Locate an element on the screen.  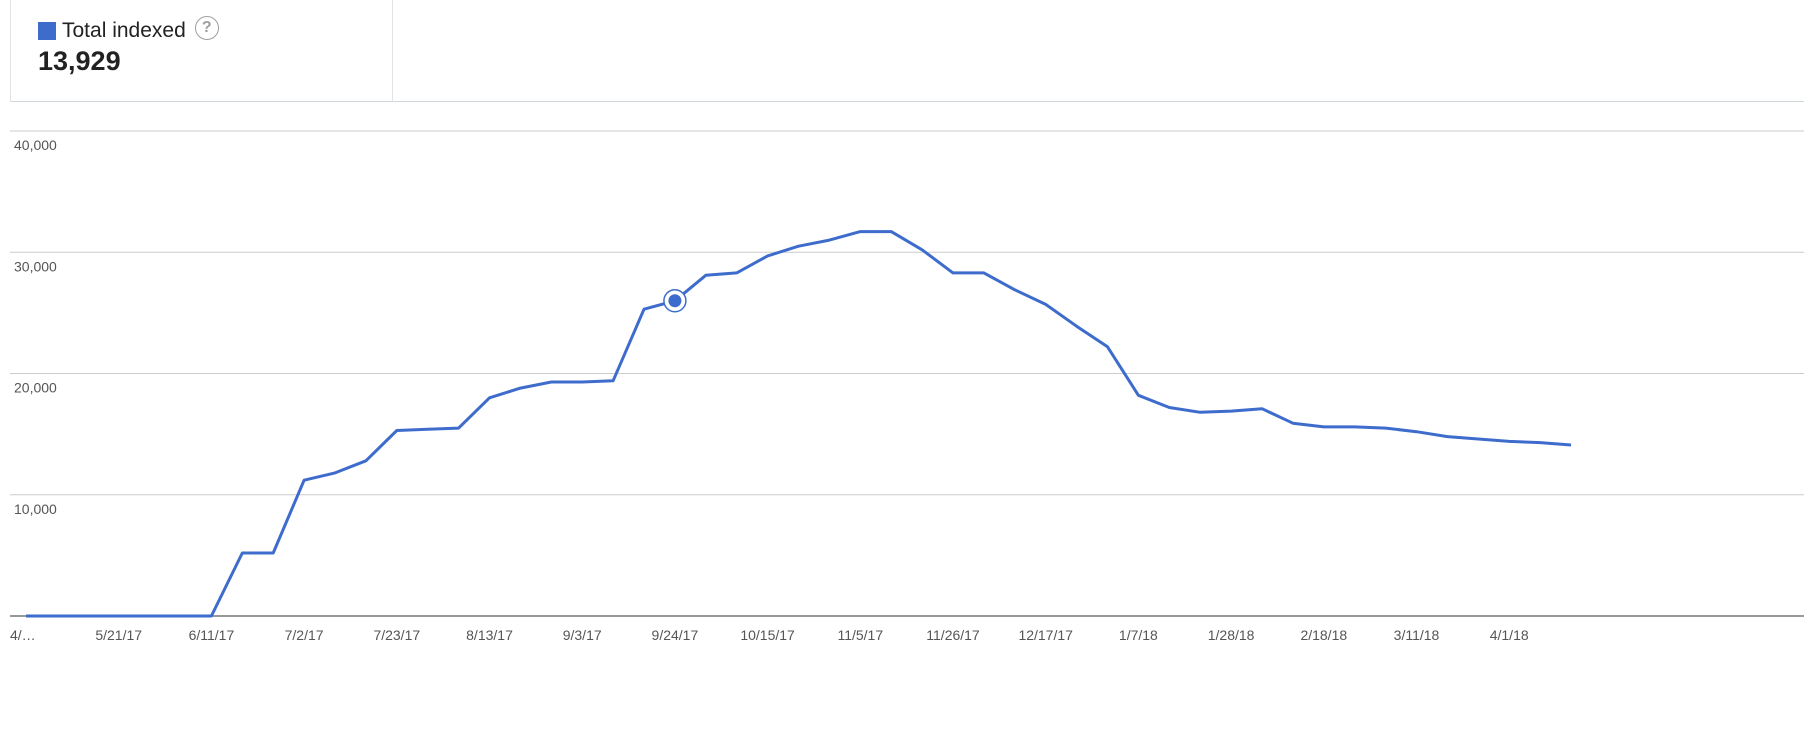
y-tick-label: 20,000 is located at coordinates (35, 388).